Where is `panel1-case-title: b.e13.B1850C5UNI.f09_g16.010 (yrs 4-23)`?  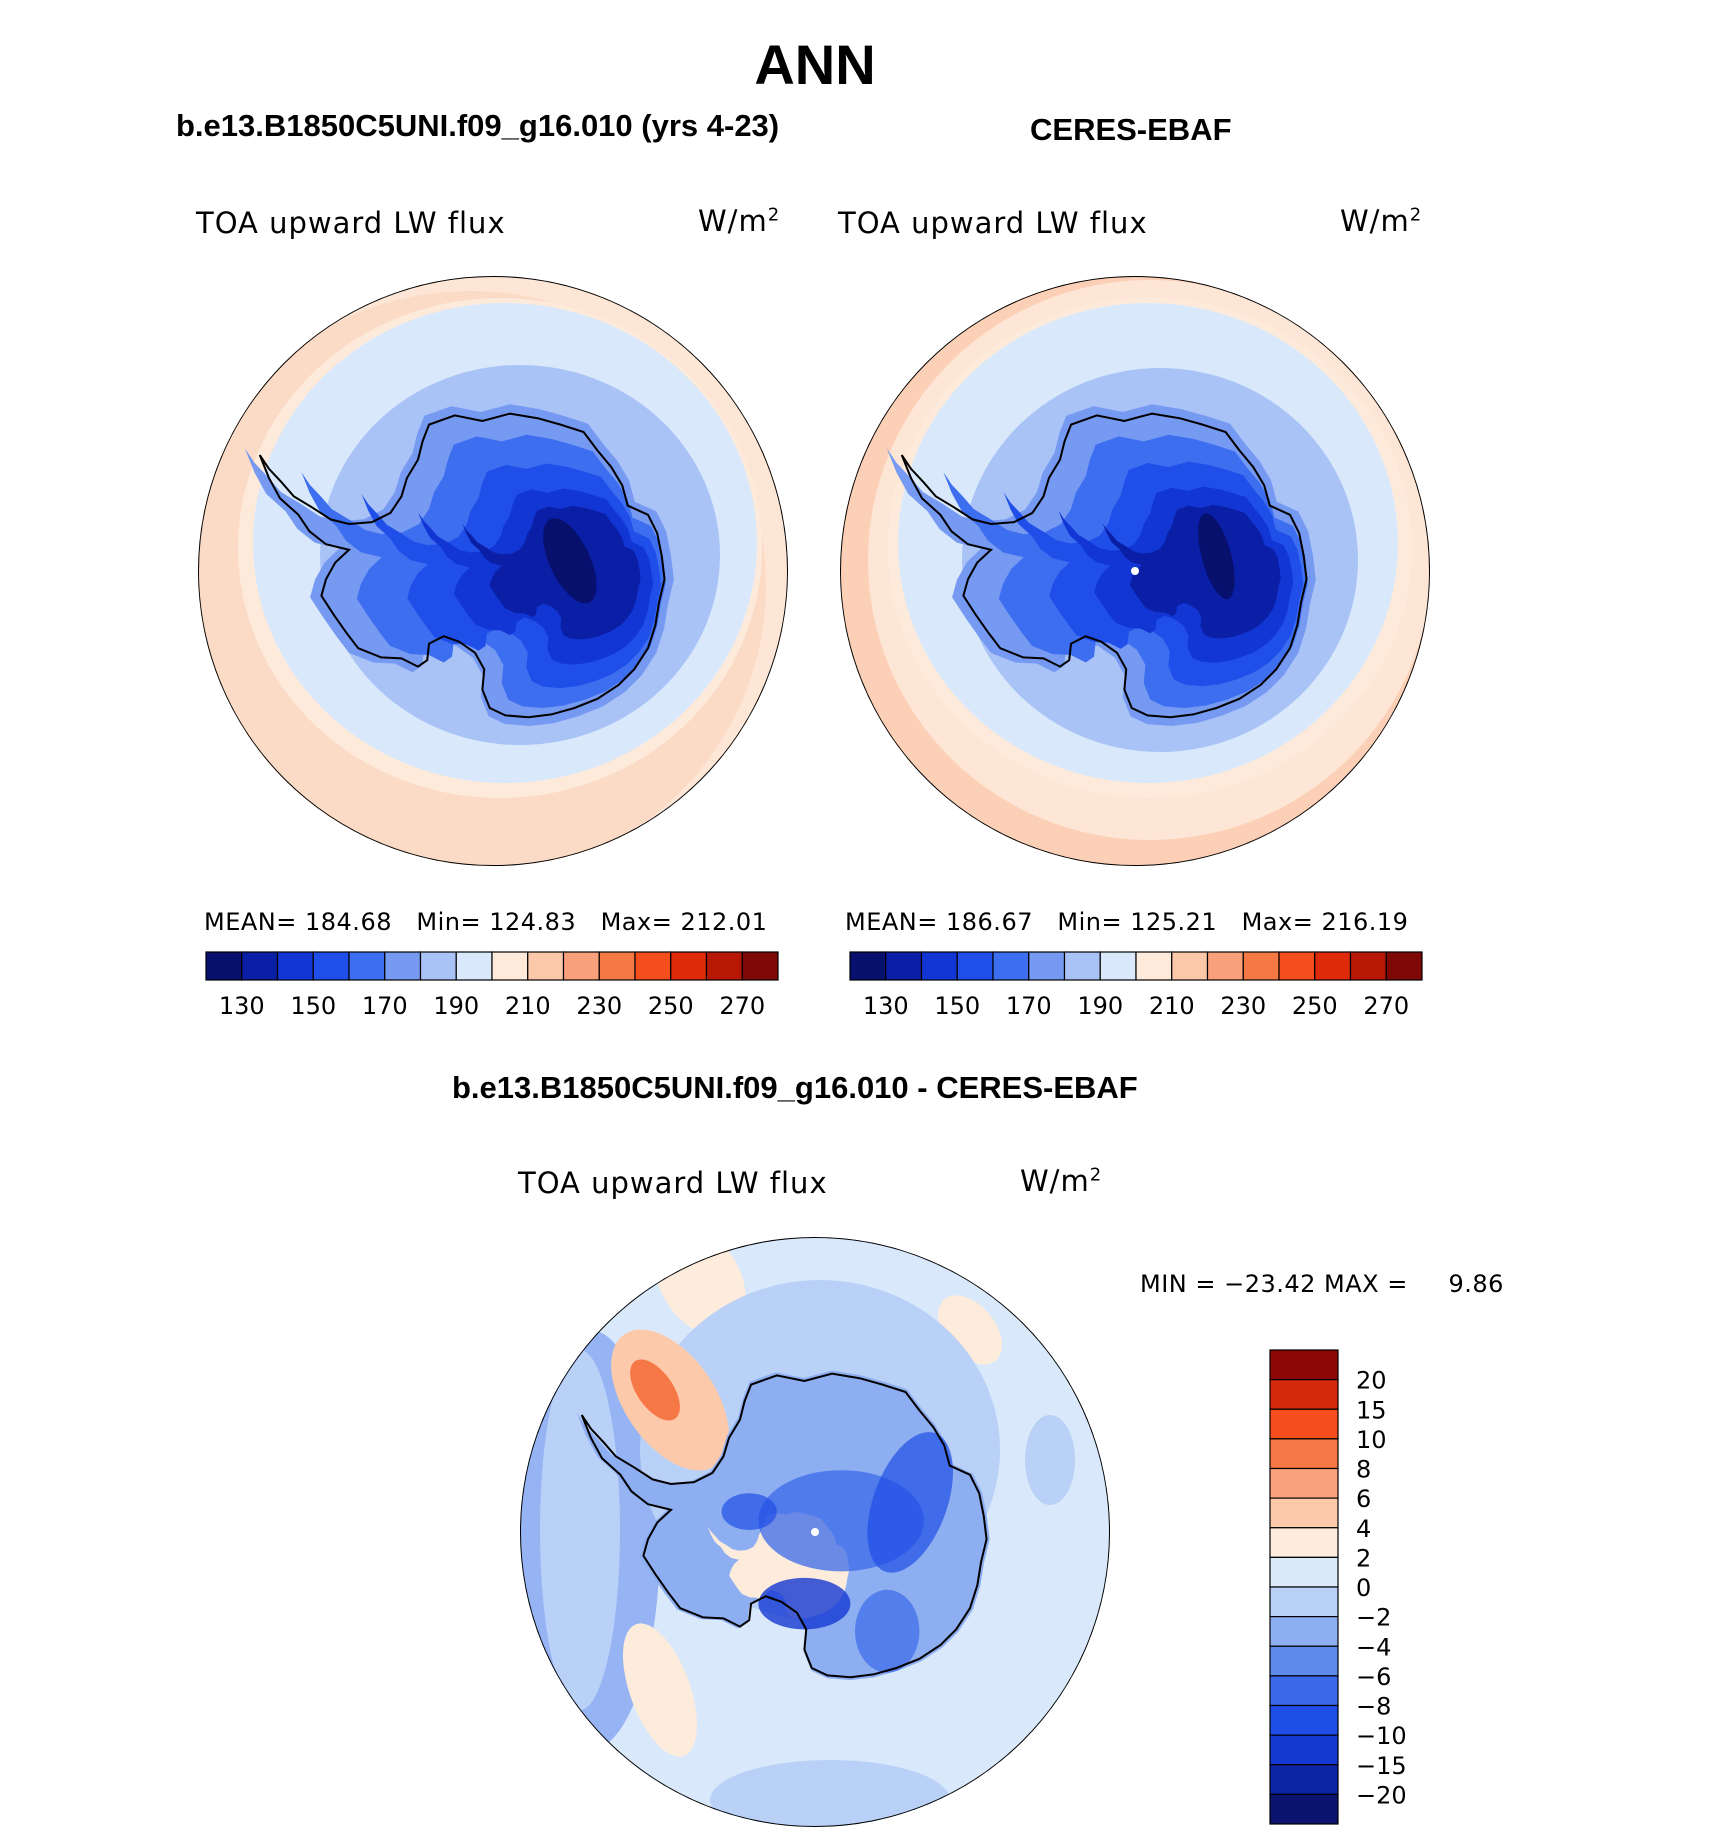
panel1-case-title: b.e13.B1850C5UNI.f09_g16.010 (yrs 4-23) is located at coordinates (478, 125).